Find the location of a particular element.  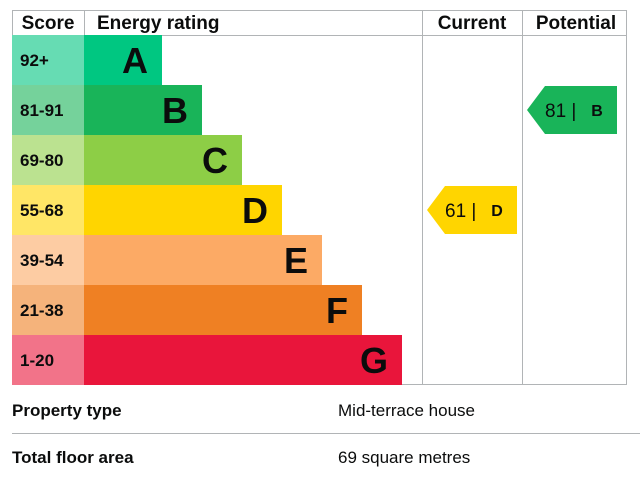

band-bar-e is located at coordinates (203, 260).